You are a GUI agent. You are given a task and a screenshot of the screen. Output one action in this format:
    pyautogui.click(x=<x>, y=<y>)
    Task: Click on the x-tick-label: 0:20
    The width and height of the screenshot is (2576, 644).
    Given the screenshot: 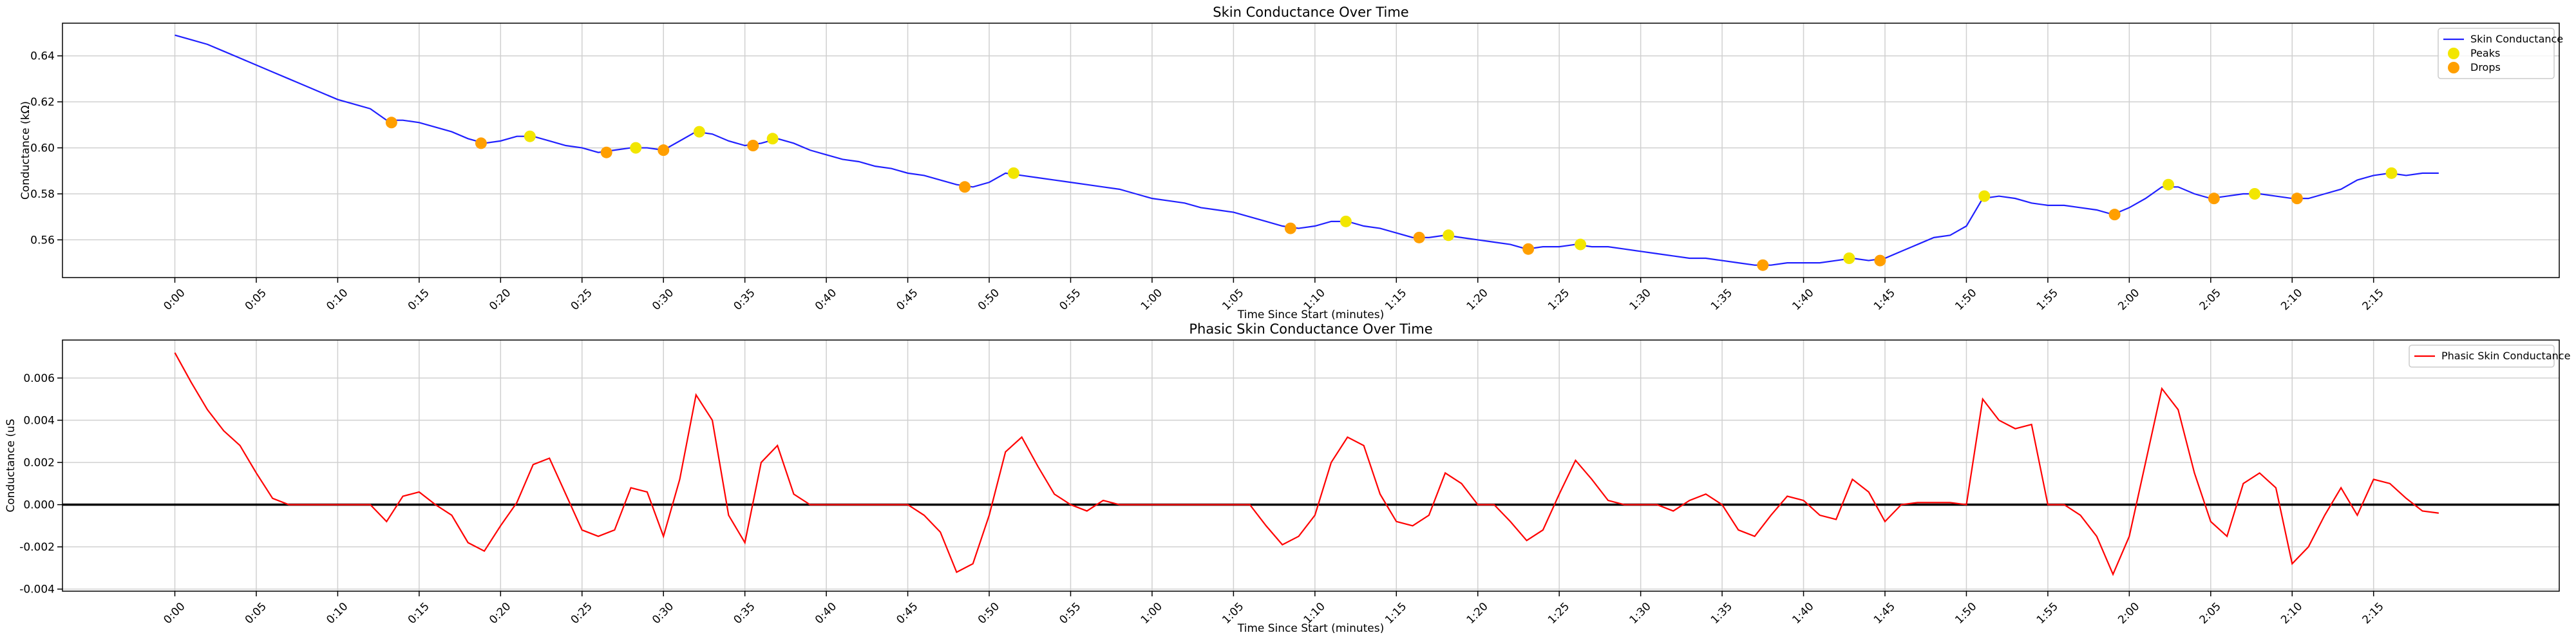 What is the action you would take?
    pyautogui.click(x=500, y=613)
    